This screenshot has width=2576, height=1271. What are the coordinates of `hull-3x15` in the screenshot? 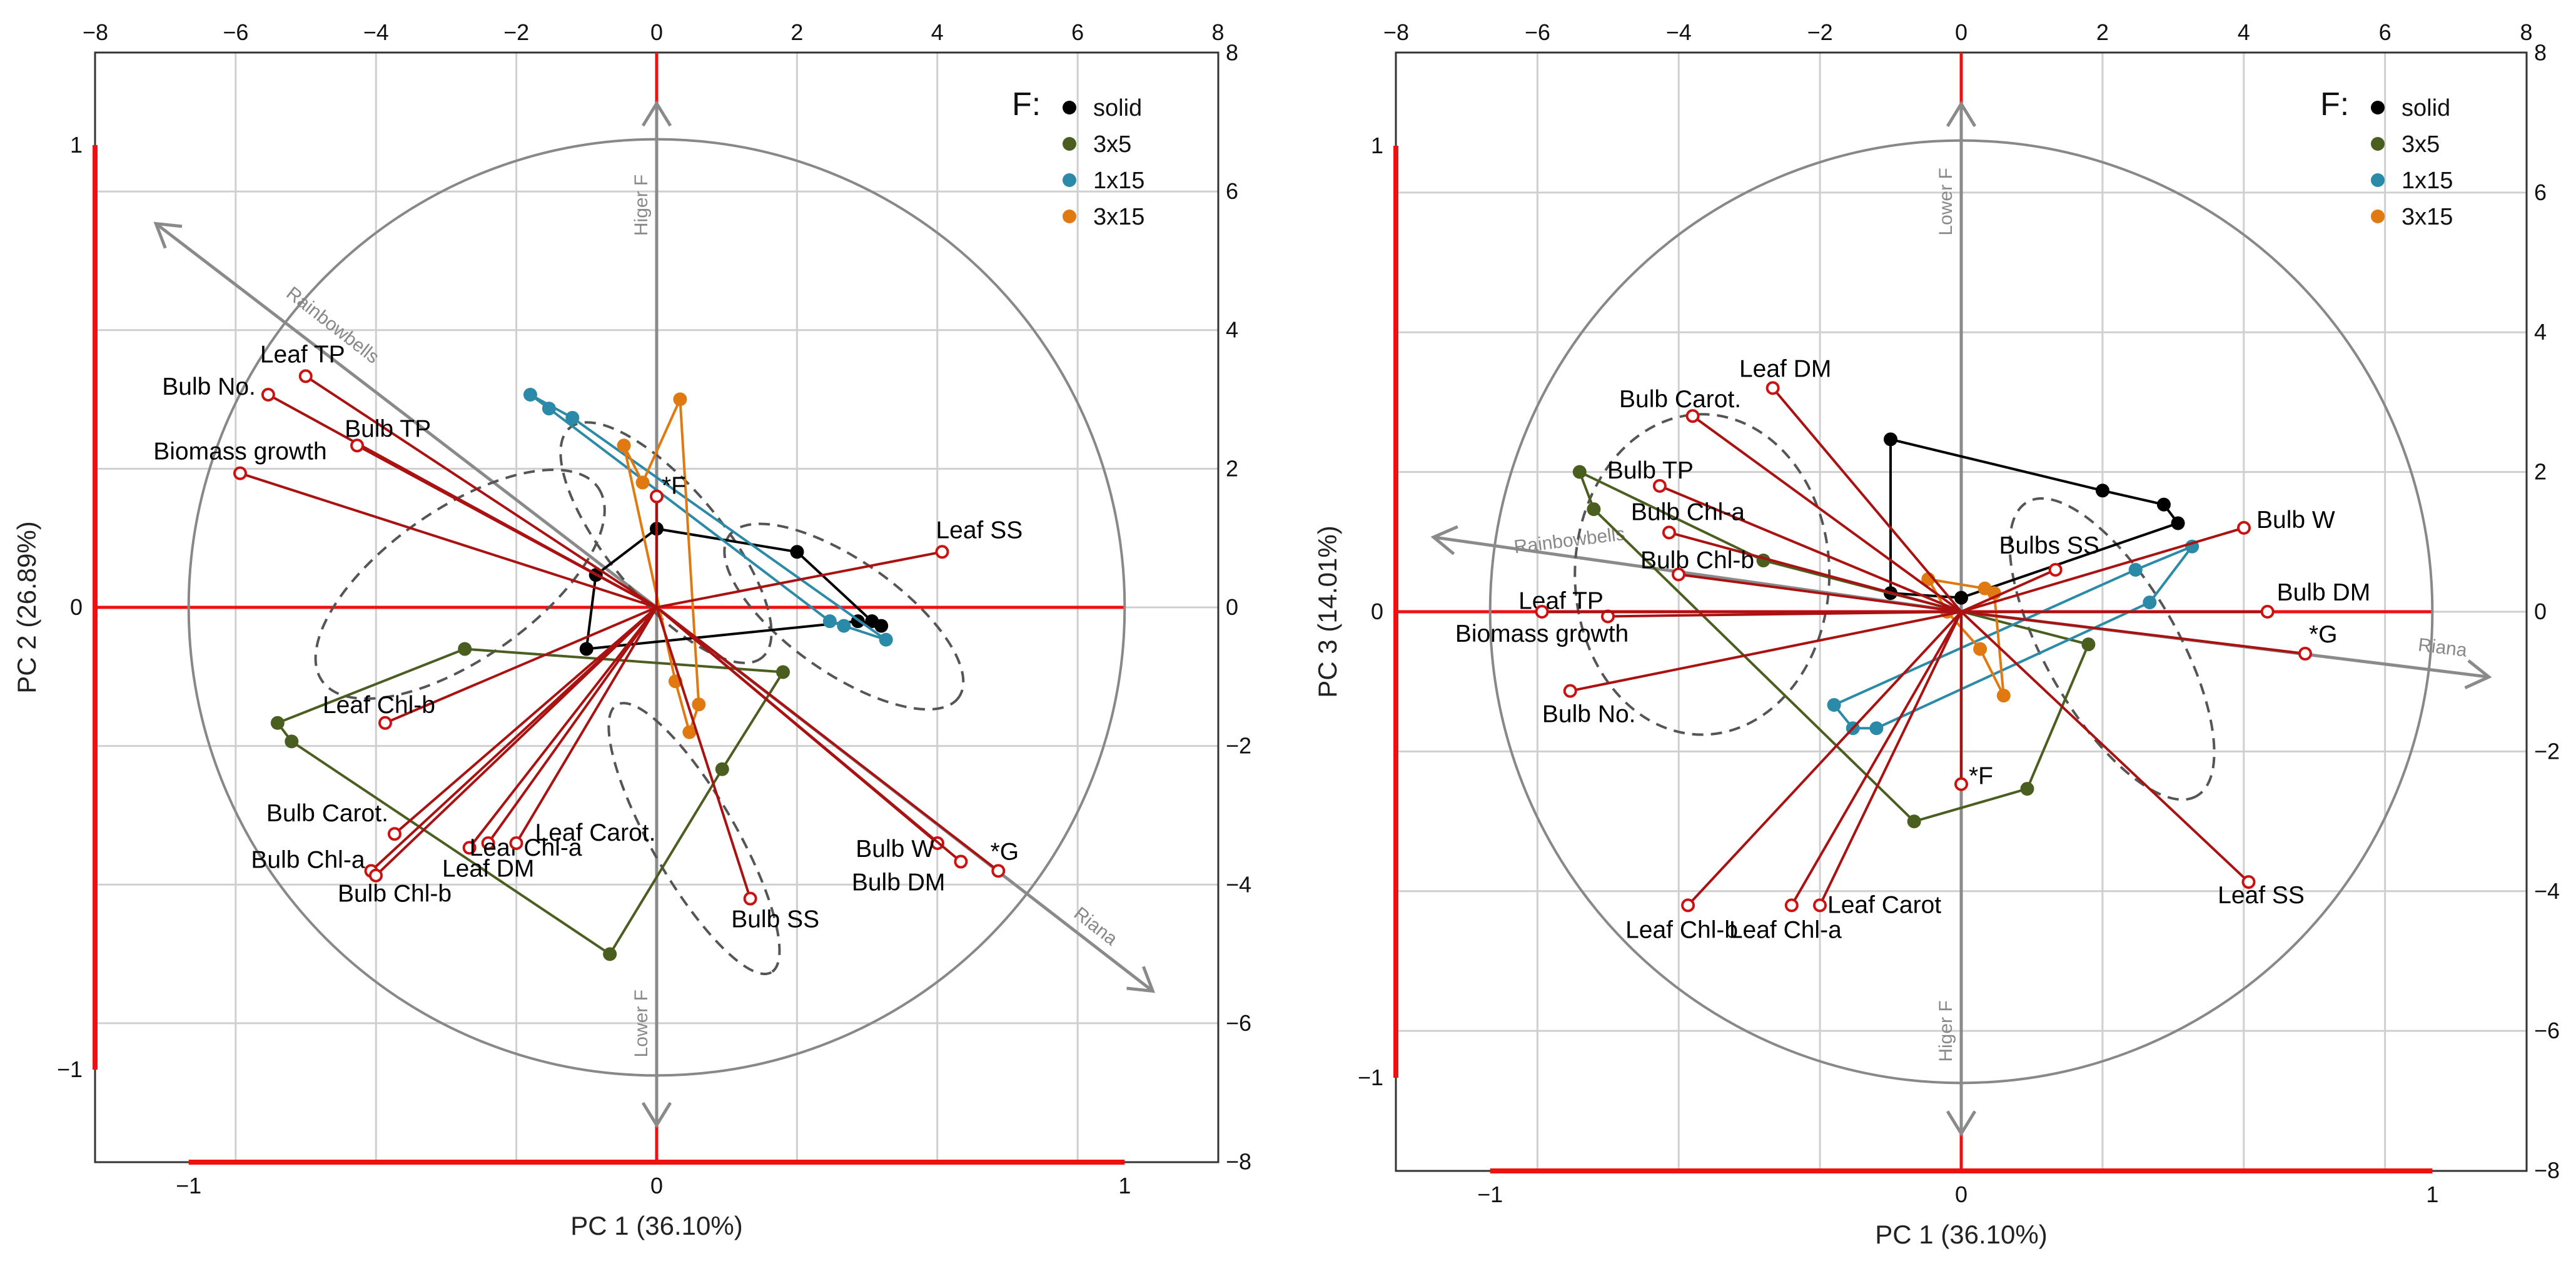 It's located at (661, 567).